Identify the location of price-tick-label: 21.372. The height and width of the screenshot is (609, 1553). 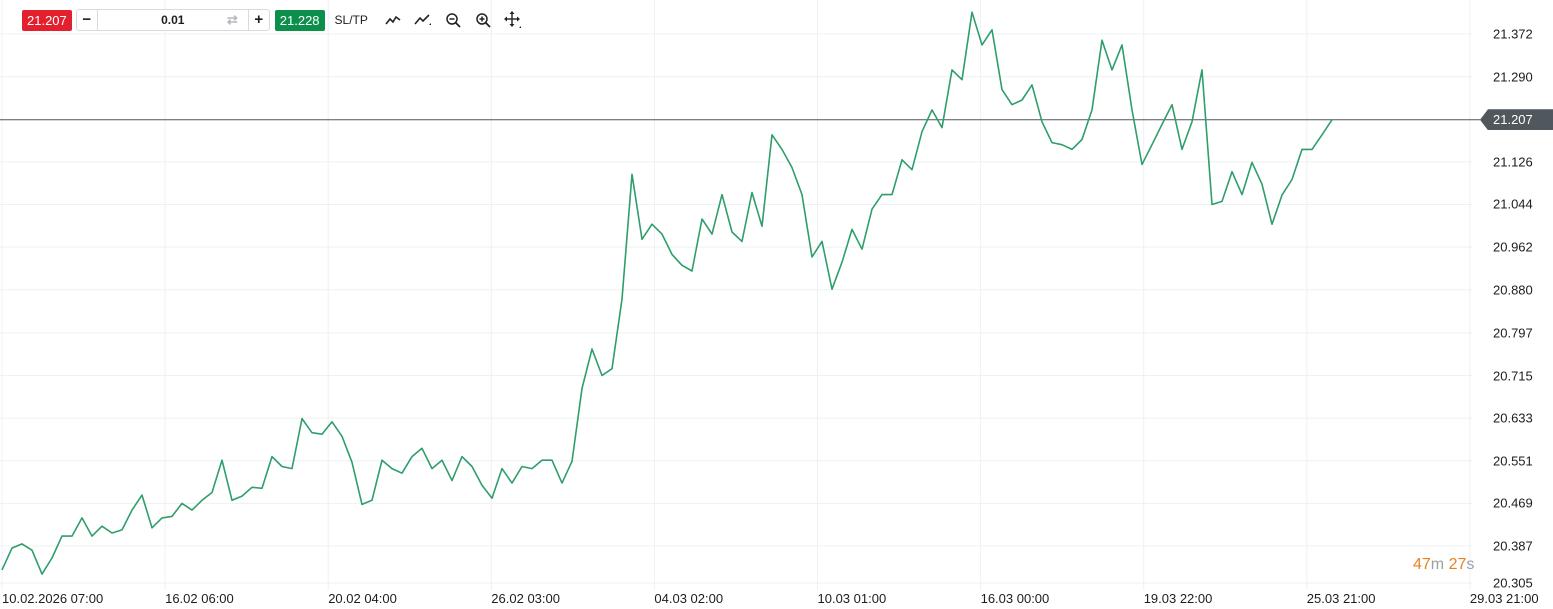
(1513, 34).